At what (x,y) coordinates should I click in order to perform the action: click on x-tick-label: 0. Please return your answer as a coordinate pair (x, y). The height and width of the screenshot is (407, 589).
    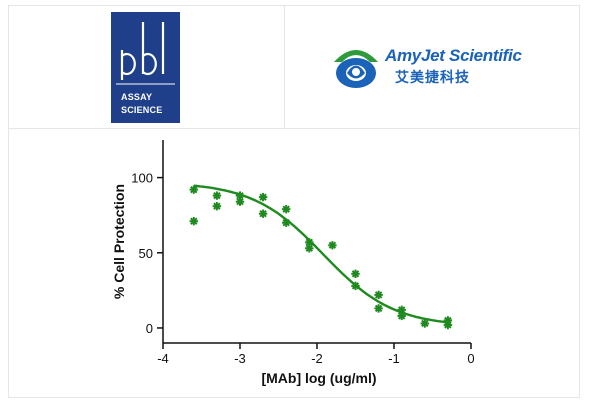
    Looking at the image, I should click on (470, 358).